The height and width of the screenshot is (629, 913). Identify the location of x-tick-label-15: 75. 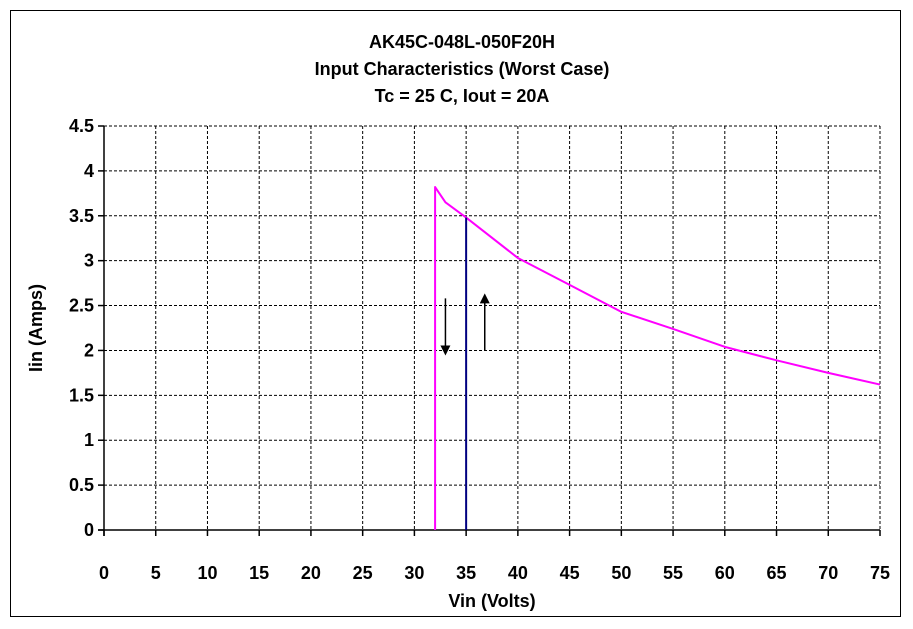
(880, 573).